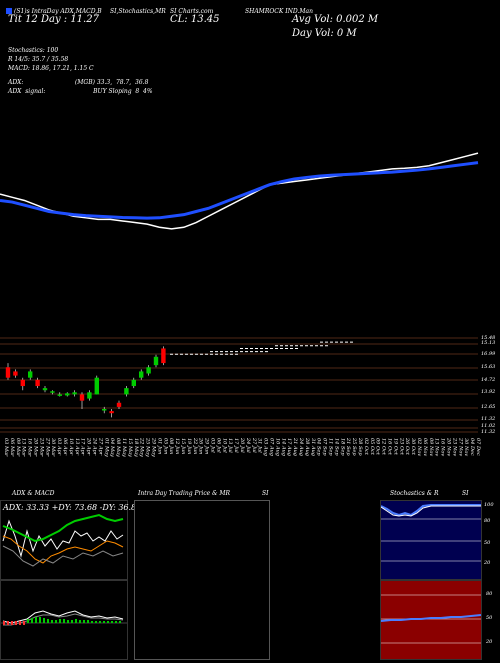  Describe the element at coordinates (448, 447) in the screenshot. I see `date-axis-label: 20 Nov` at that location.